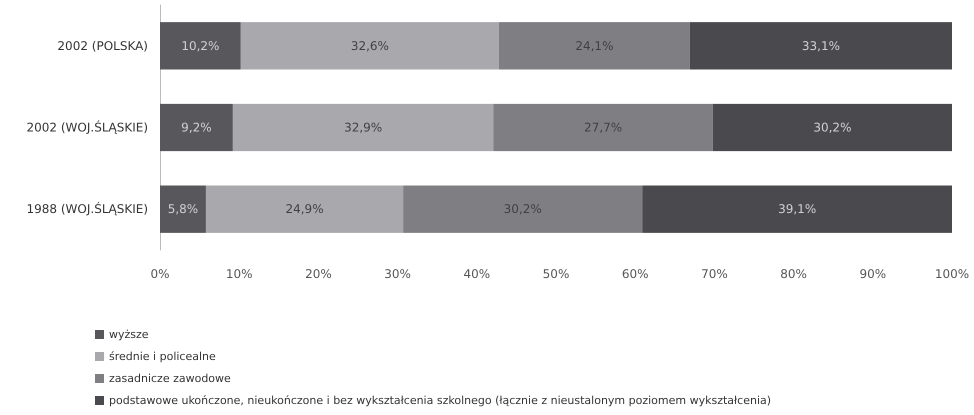 The image size is (974, 415). Describe the element at coordinates (87, 127) in the screenshot. I see `y-tick-label: 2002 (WOJ.ŚLĄSKIE)` at that location.